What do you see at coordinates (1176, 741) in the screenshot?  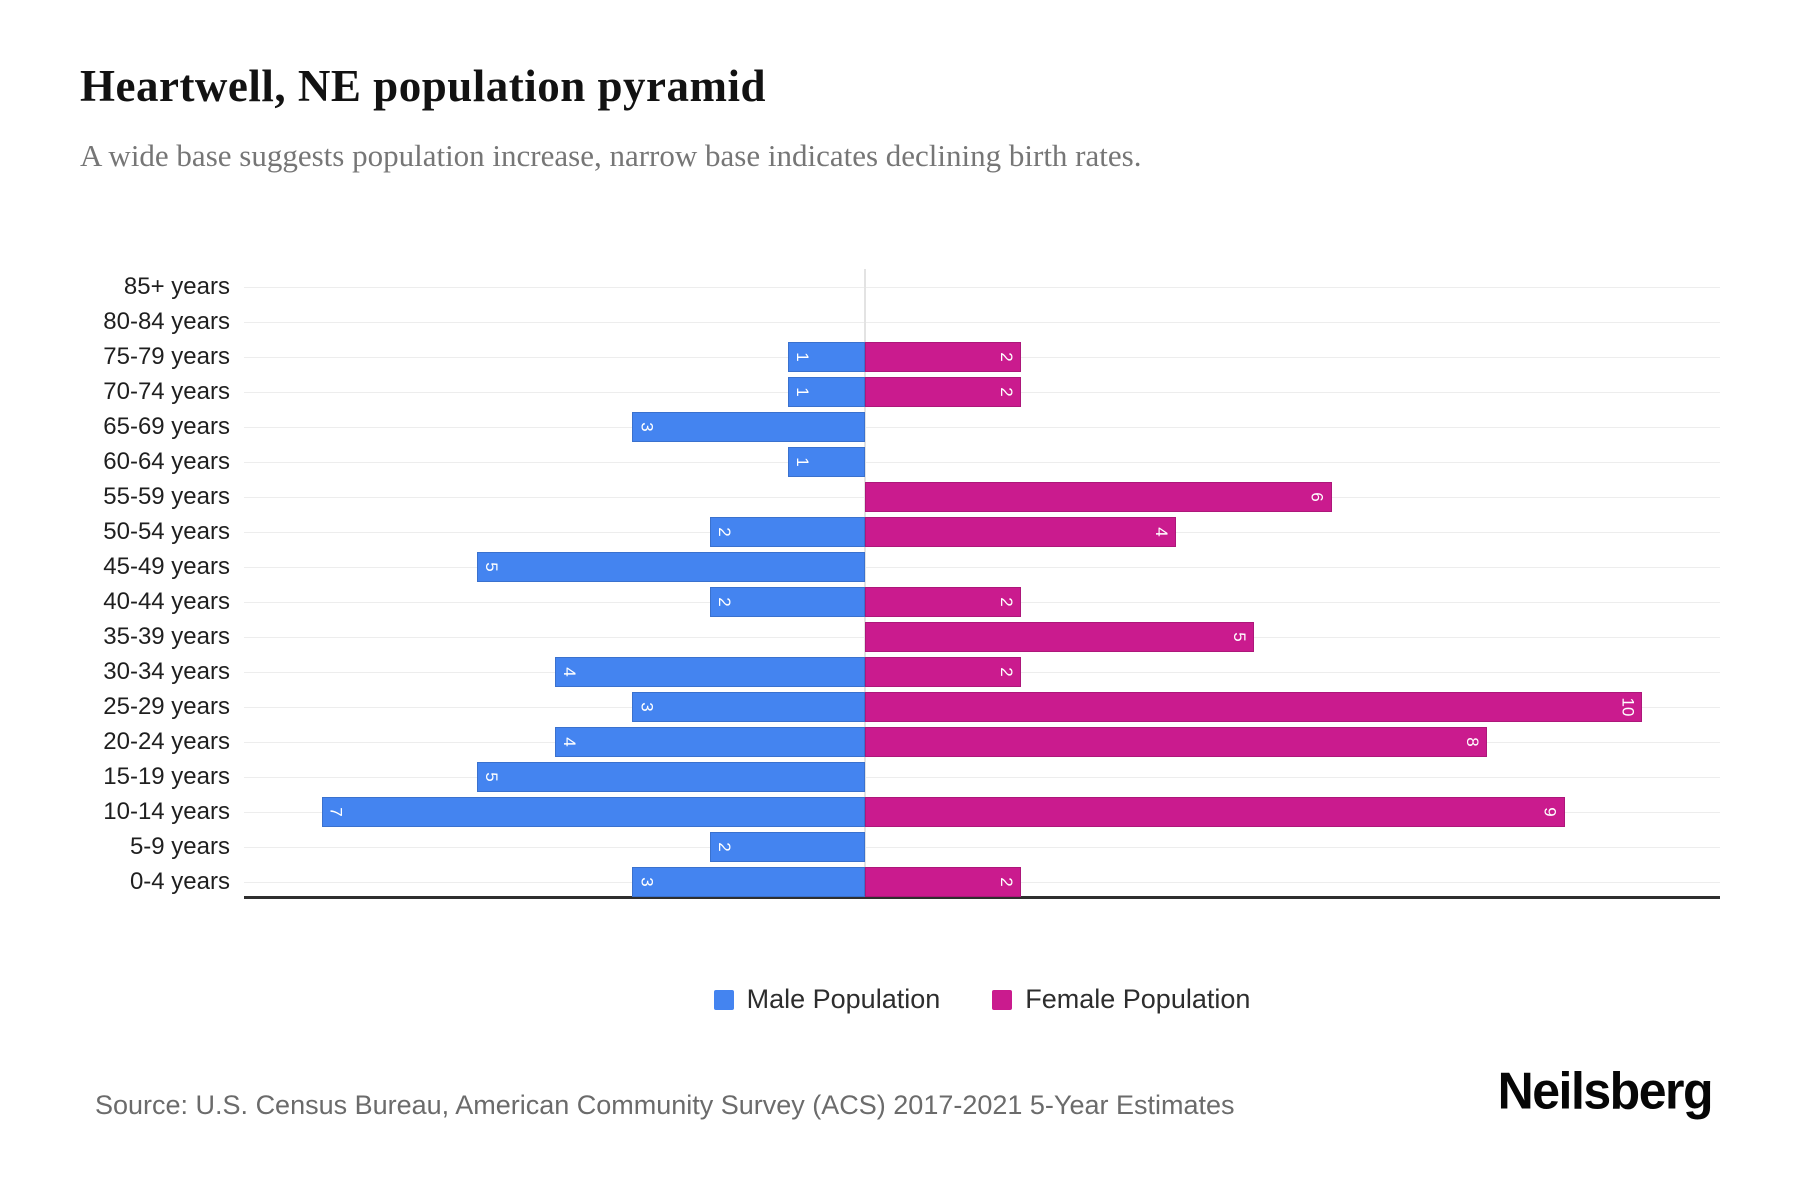 I see `female-bar: 8` at bounding box center [1176, 741].